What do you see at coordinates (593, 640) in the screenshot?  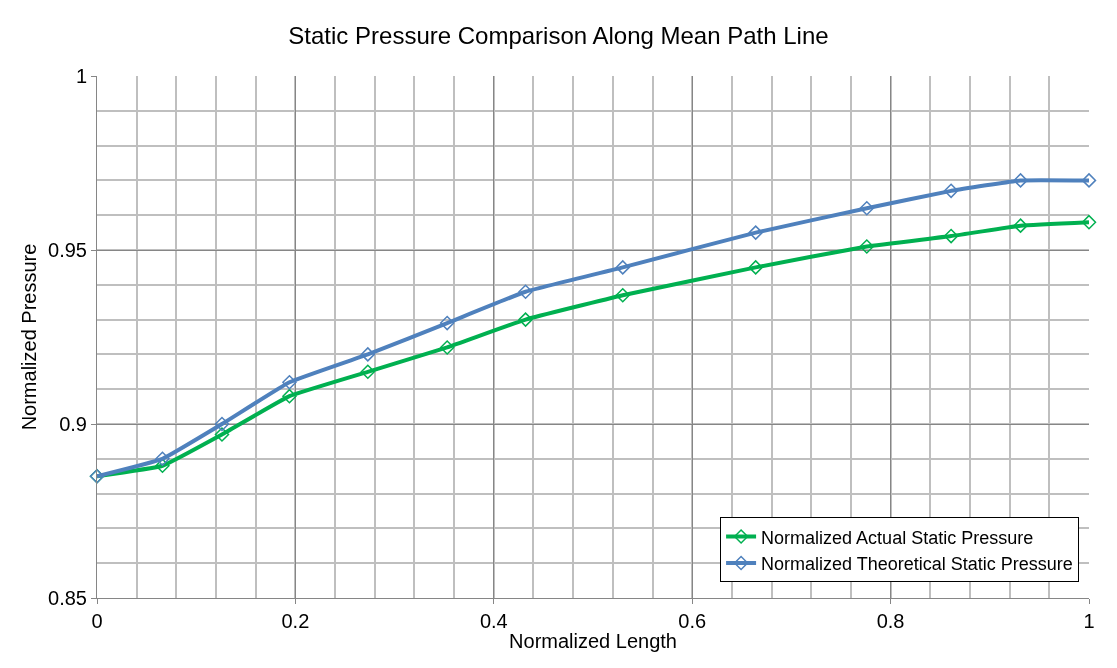 I see `x-axis-title: Normalized Length` at bounding box center [593, 640].